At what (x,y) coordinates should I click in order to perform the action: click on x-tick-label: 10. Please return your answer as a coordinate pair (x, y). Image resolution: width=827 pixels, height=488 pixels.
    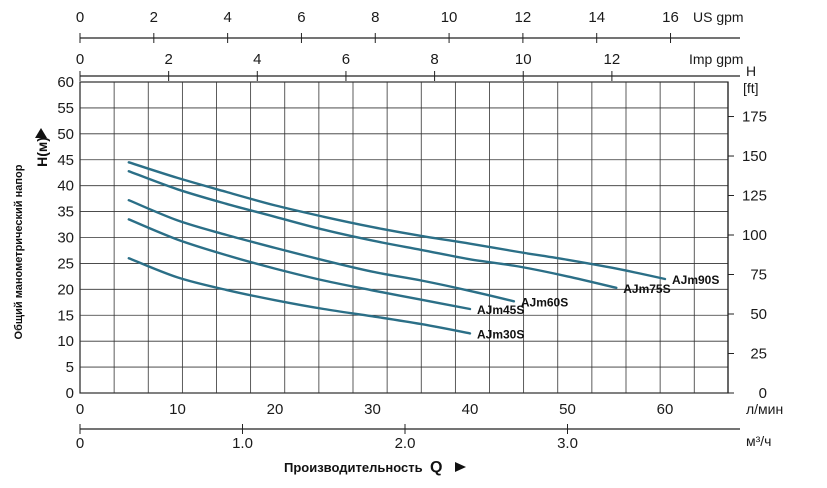
    Looking at the image, I should click on (177, 409).